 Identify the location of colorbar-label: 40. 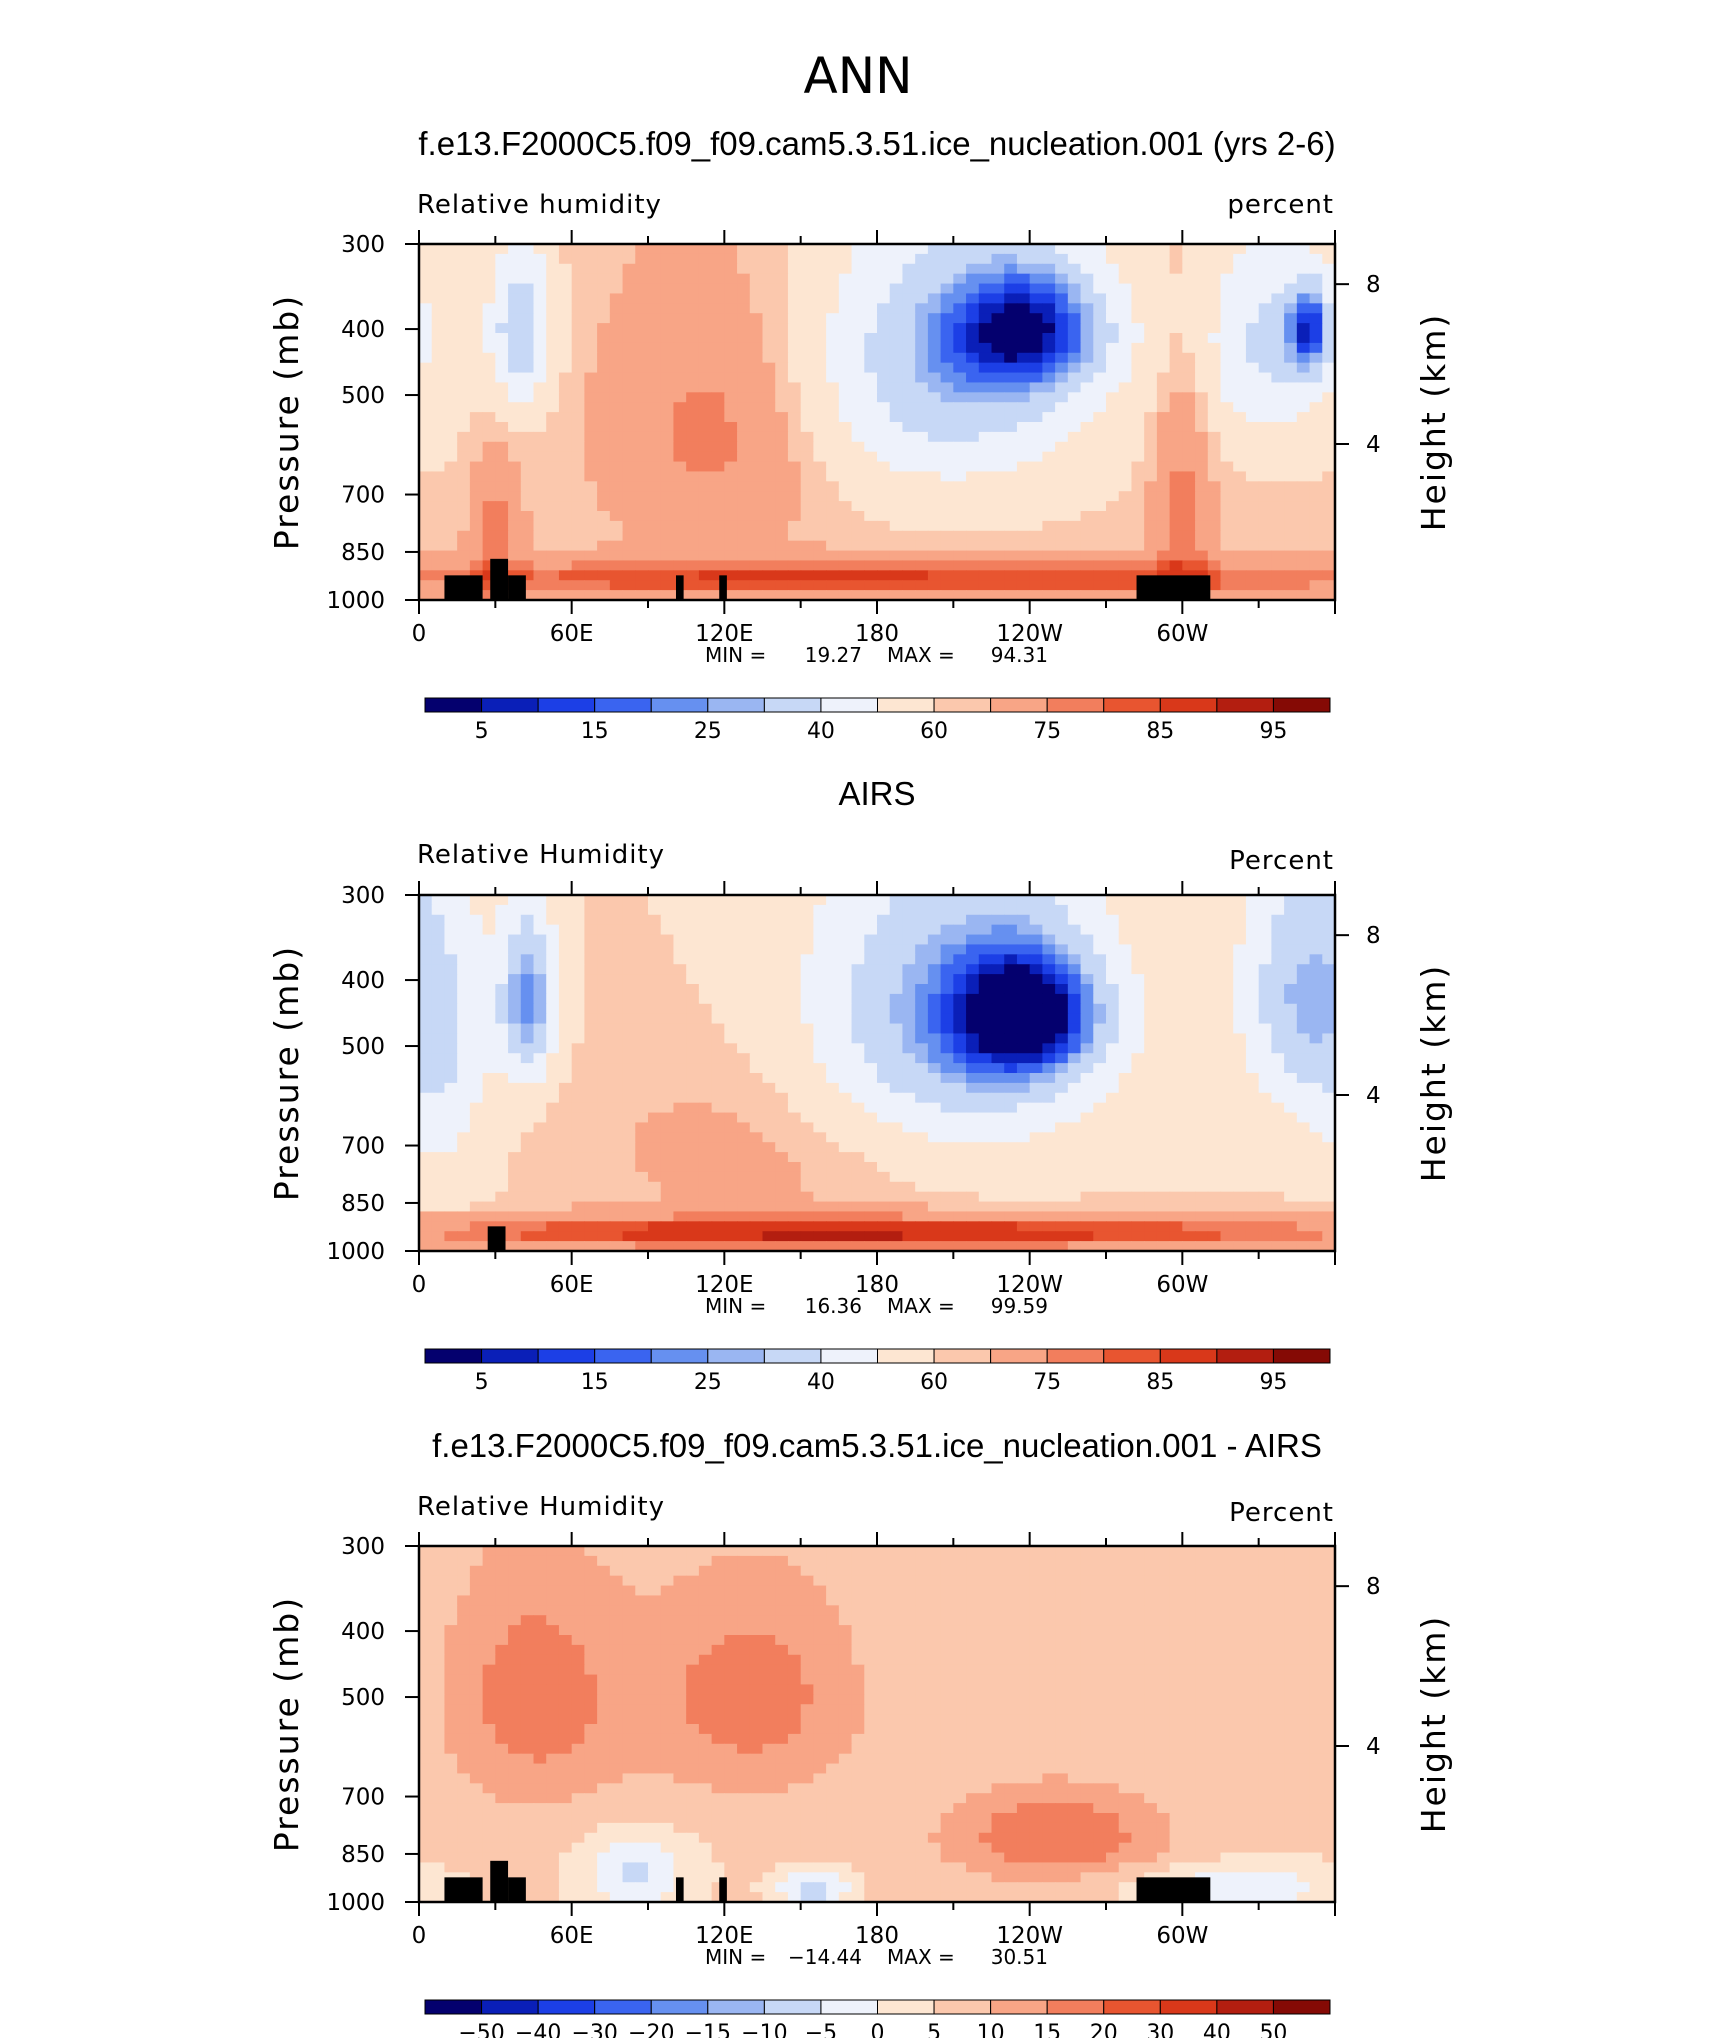
(821, 731).